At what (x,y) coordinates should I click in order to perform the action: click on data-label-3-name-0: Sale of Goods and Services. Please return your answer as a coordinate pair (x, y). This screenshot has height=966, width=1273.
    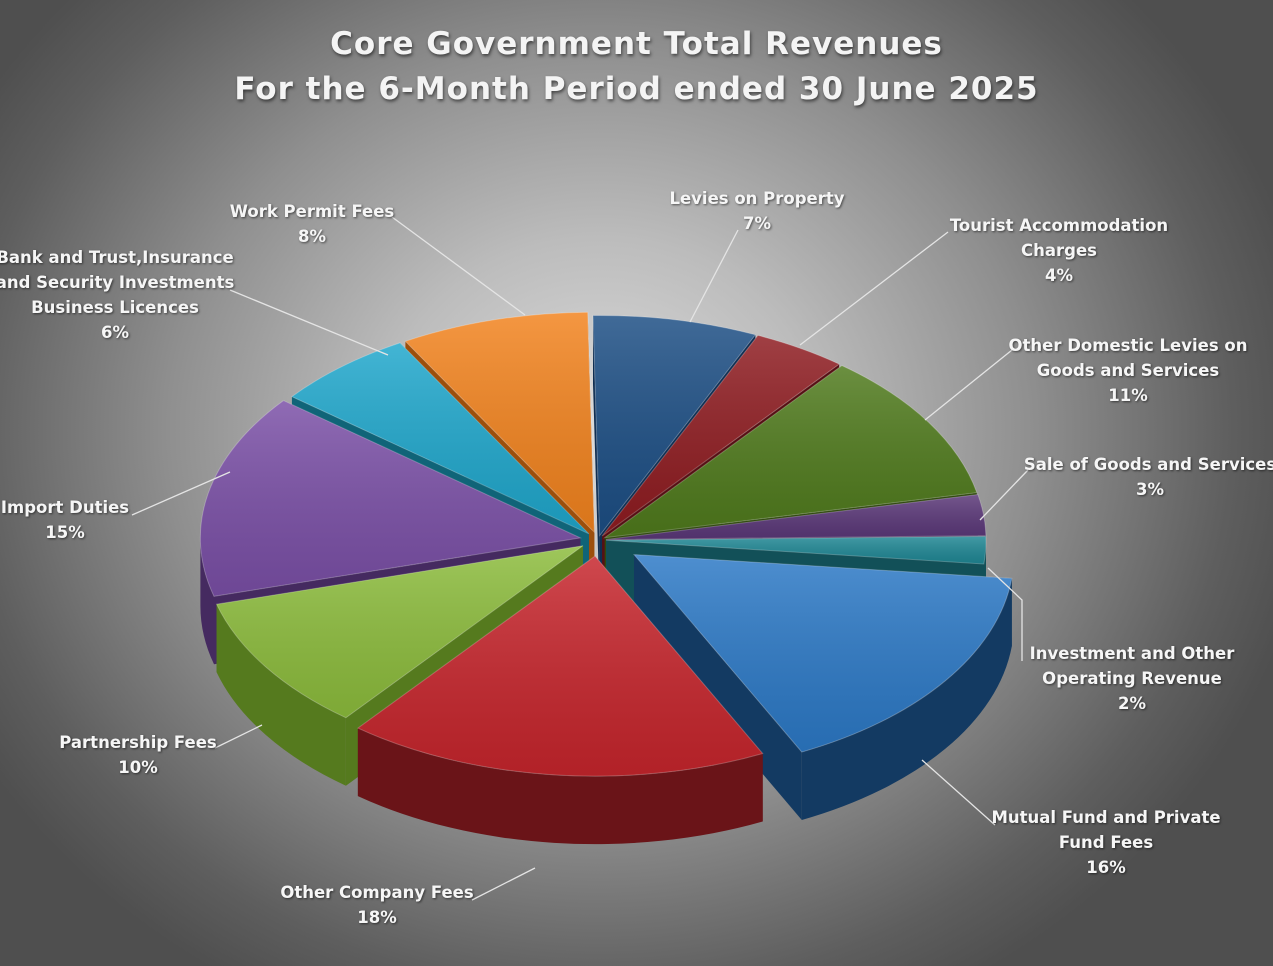
    Looking at the image, I should click on (1148, 464).